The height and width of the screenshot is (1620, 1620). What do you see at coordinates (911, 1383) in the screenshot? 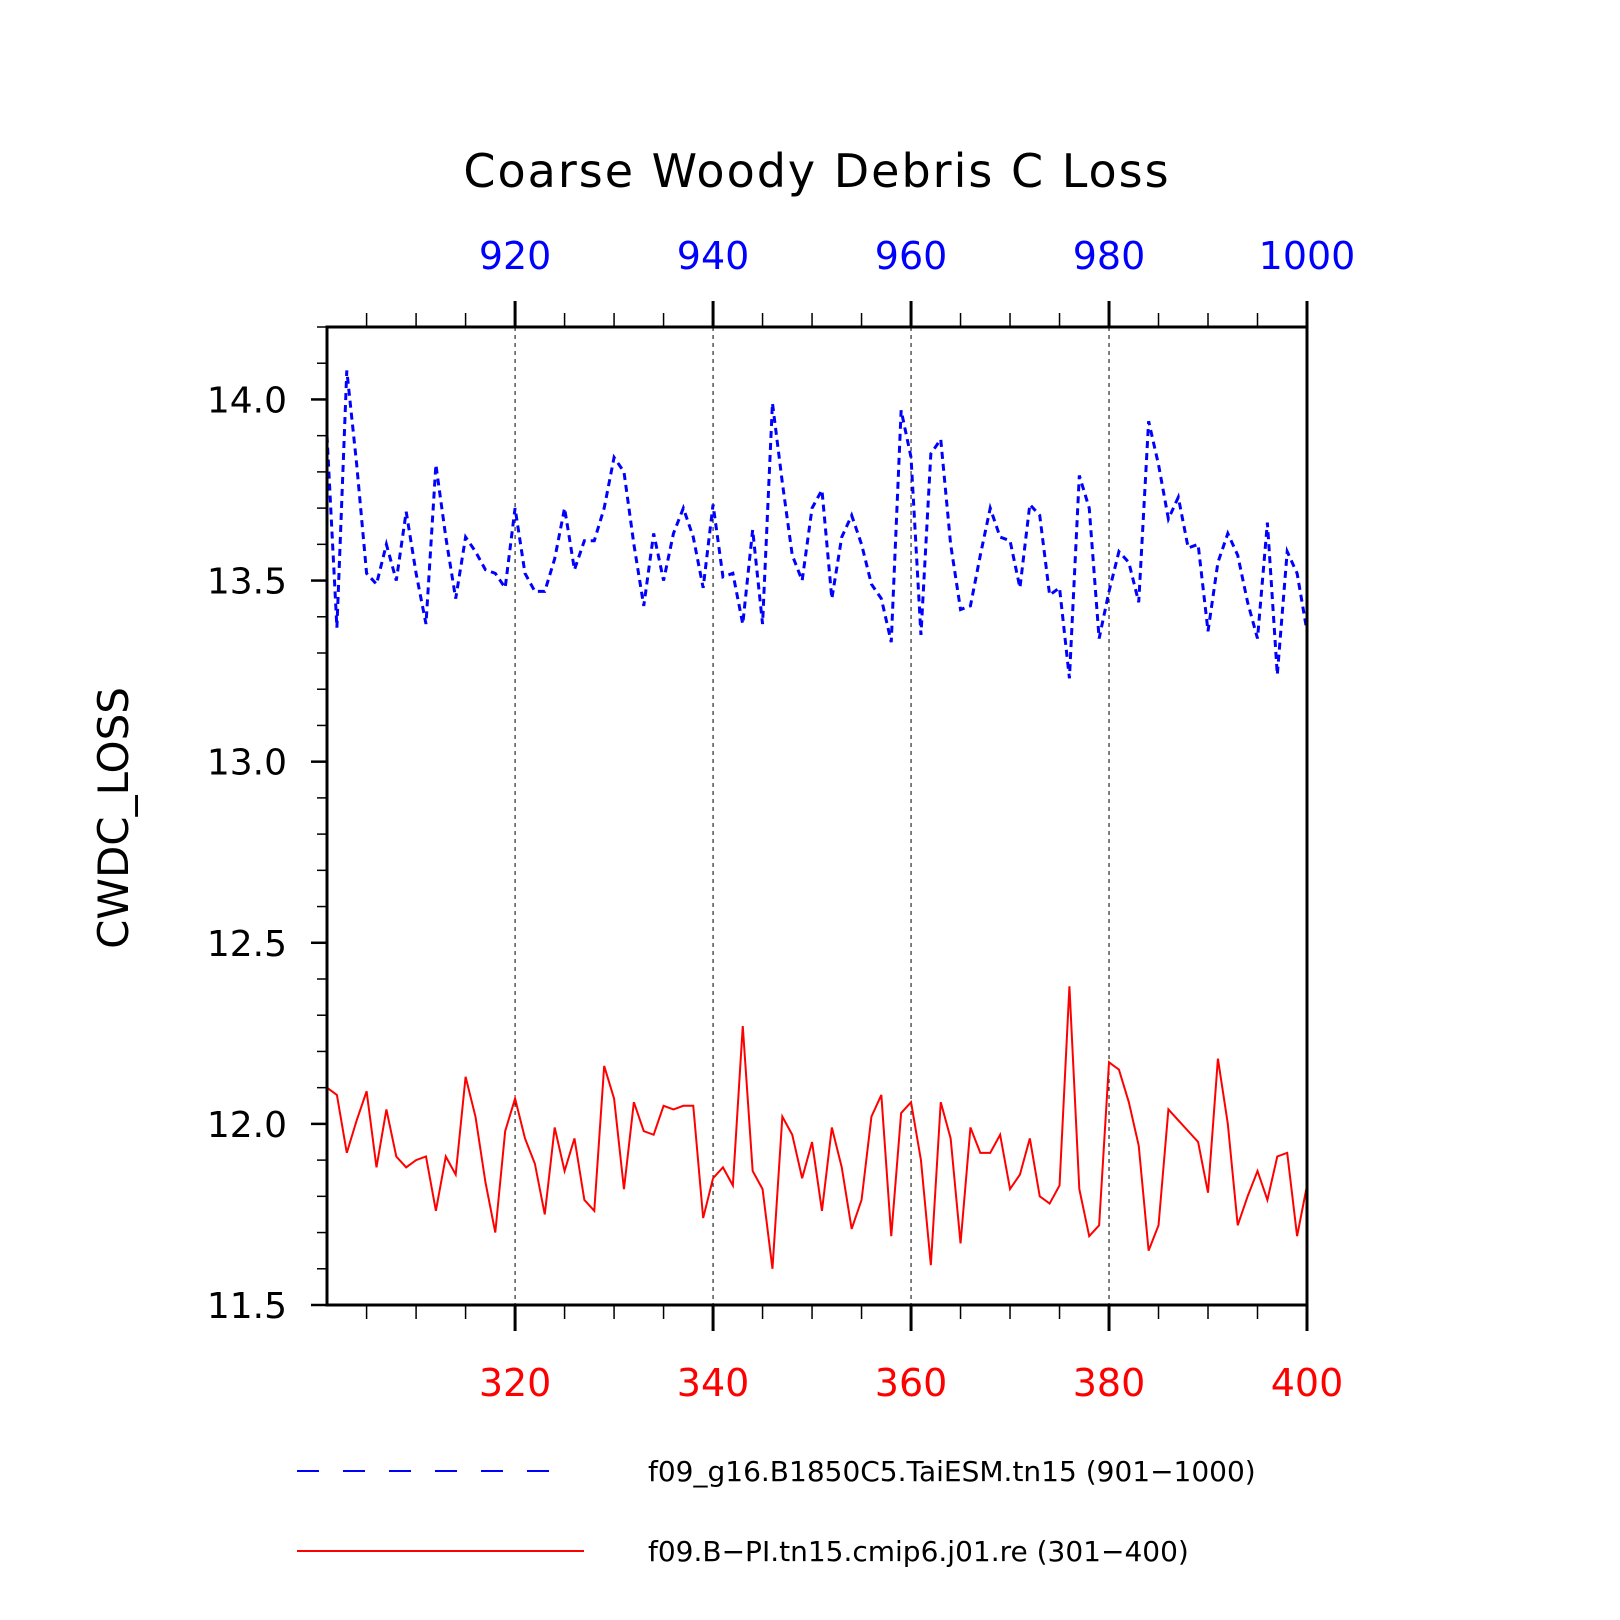
I see `bottom-tick-label: 360` at bounding box center [911, 1383].